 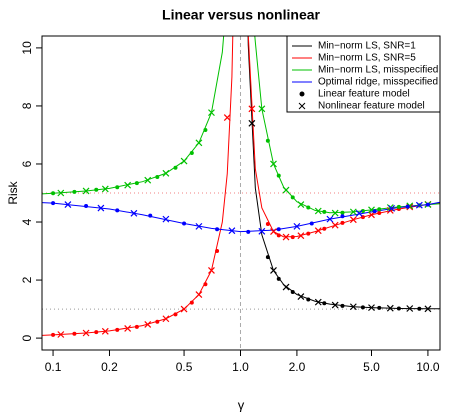 I want to click on legend-label: Min−norm LS, SNR=5, so click(x=367, y=58).